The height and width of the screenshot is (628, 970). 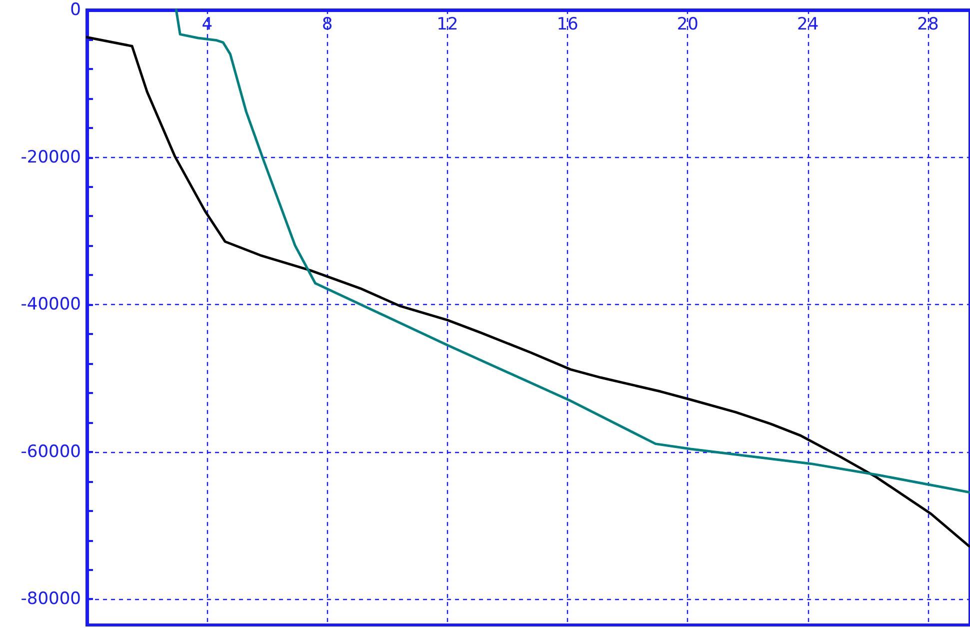 What do you see at coordinates (807, 24) in the screenshot?
I see `x-tick-label: 24` at bounding box center [807, 24].